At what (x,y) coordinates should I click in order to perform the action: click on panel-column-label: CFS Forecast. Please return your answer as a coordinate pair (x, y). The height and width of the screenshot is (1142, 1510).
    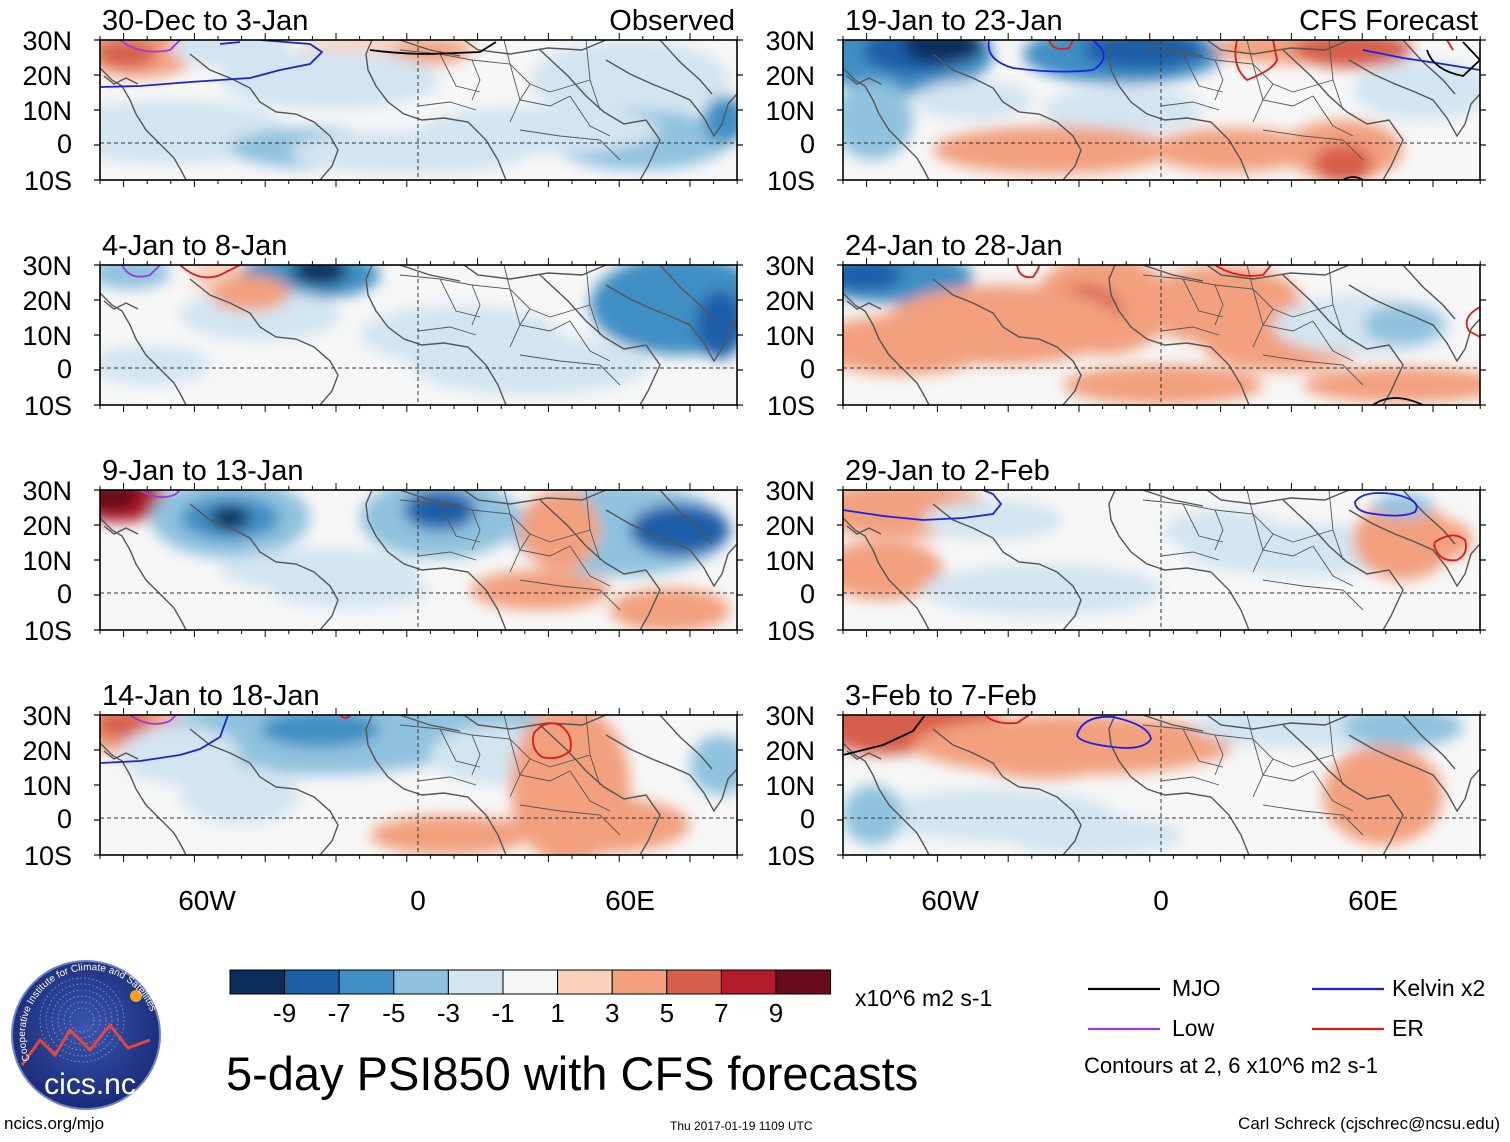
    Looking at the image, I should click on (1388, 21).